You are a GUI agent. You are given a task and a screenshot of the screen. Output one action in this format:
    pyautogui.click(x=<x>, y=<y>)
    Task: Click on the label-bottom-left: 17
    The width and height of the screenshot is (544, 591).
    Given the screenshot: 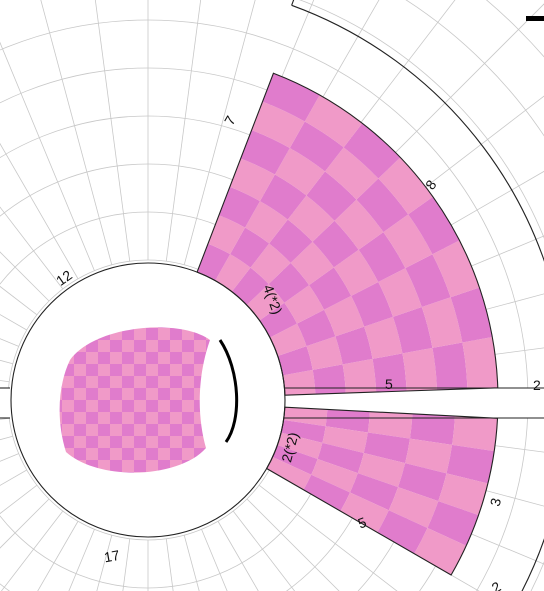 What is the action you would take?
    pyautogui.click(x=112, y=556)
    